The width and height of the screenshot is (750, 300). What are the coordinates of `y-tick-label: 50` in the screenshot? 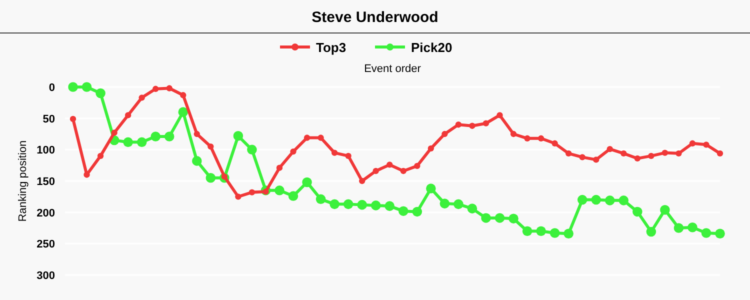 It's located at (48, 119).